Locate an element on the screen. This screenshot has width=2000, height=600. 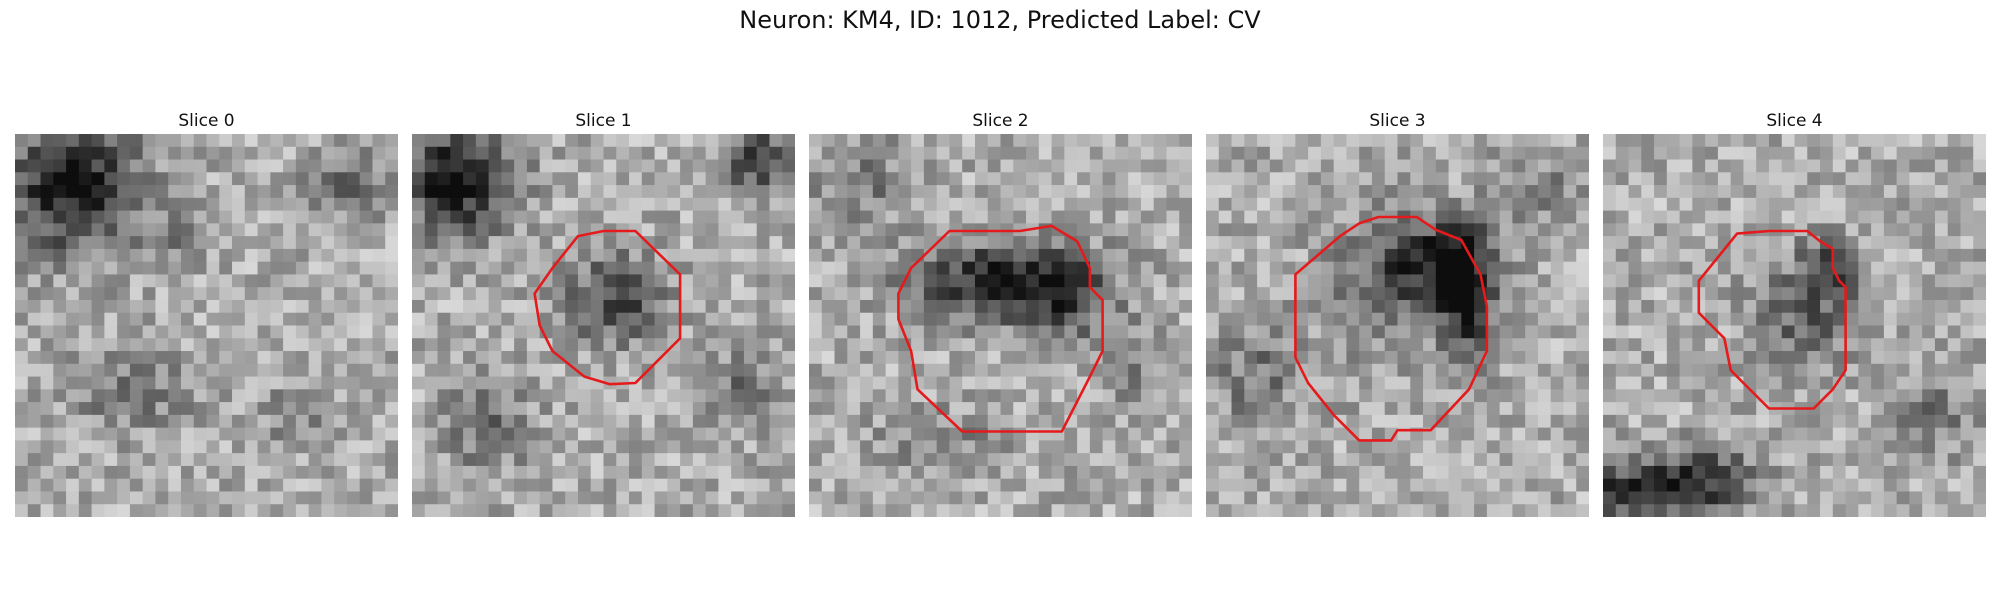
slice-title: Slice 4 is located at coordinates (1794, 121).